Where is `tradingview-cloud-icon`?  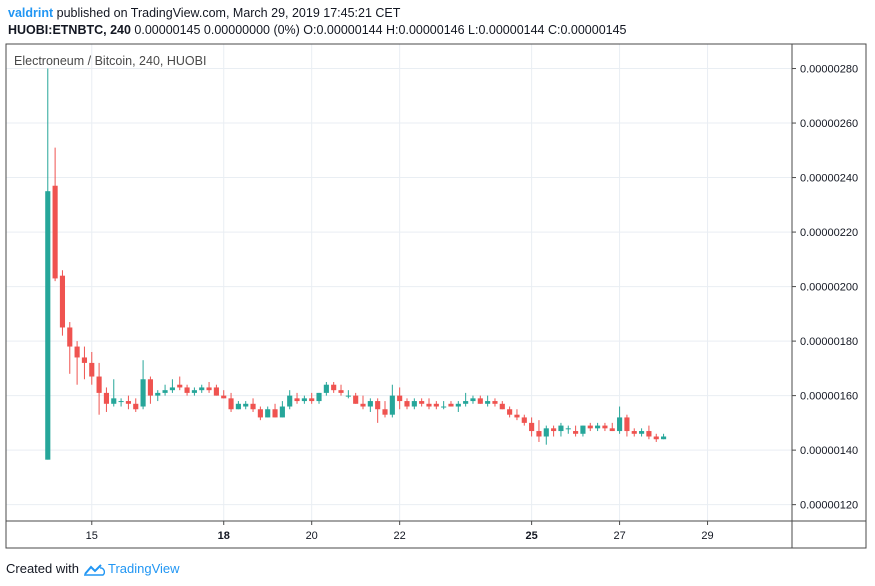
tradingview-cloud-icon is located at coordinates (94, 569).